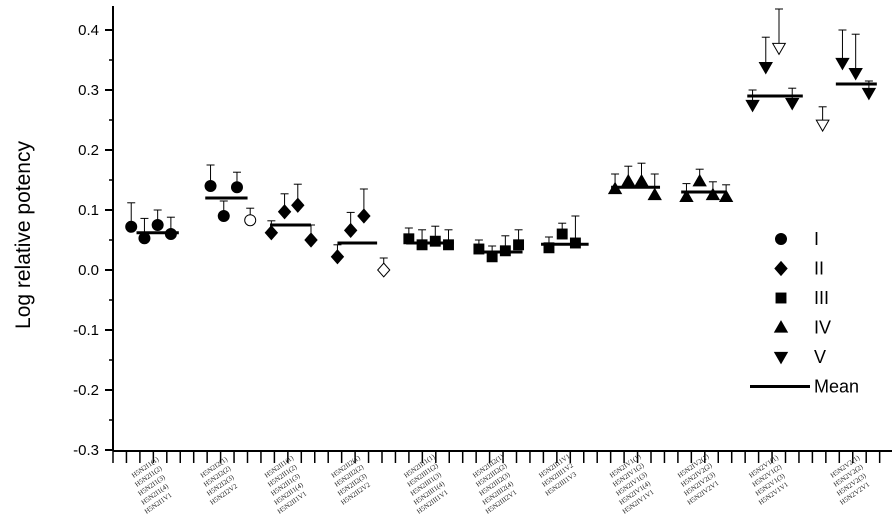  I want to click on x-ticks, so click(496, 457).